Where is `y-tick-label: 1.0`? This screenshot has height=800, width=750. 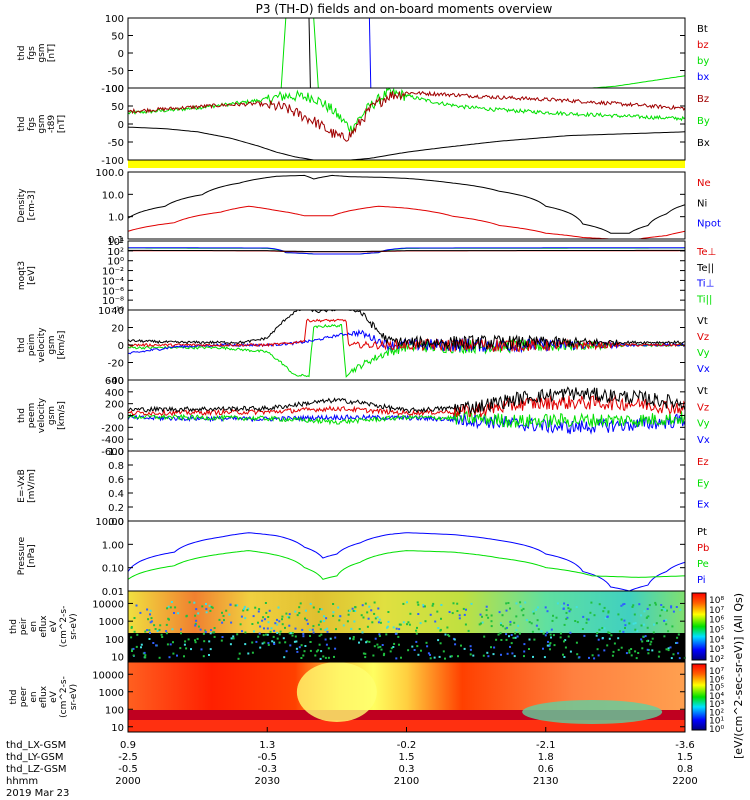 y-tick-label: 1.0 is located at coordinates (116, 218).